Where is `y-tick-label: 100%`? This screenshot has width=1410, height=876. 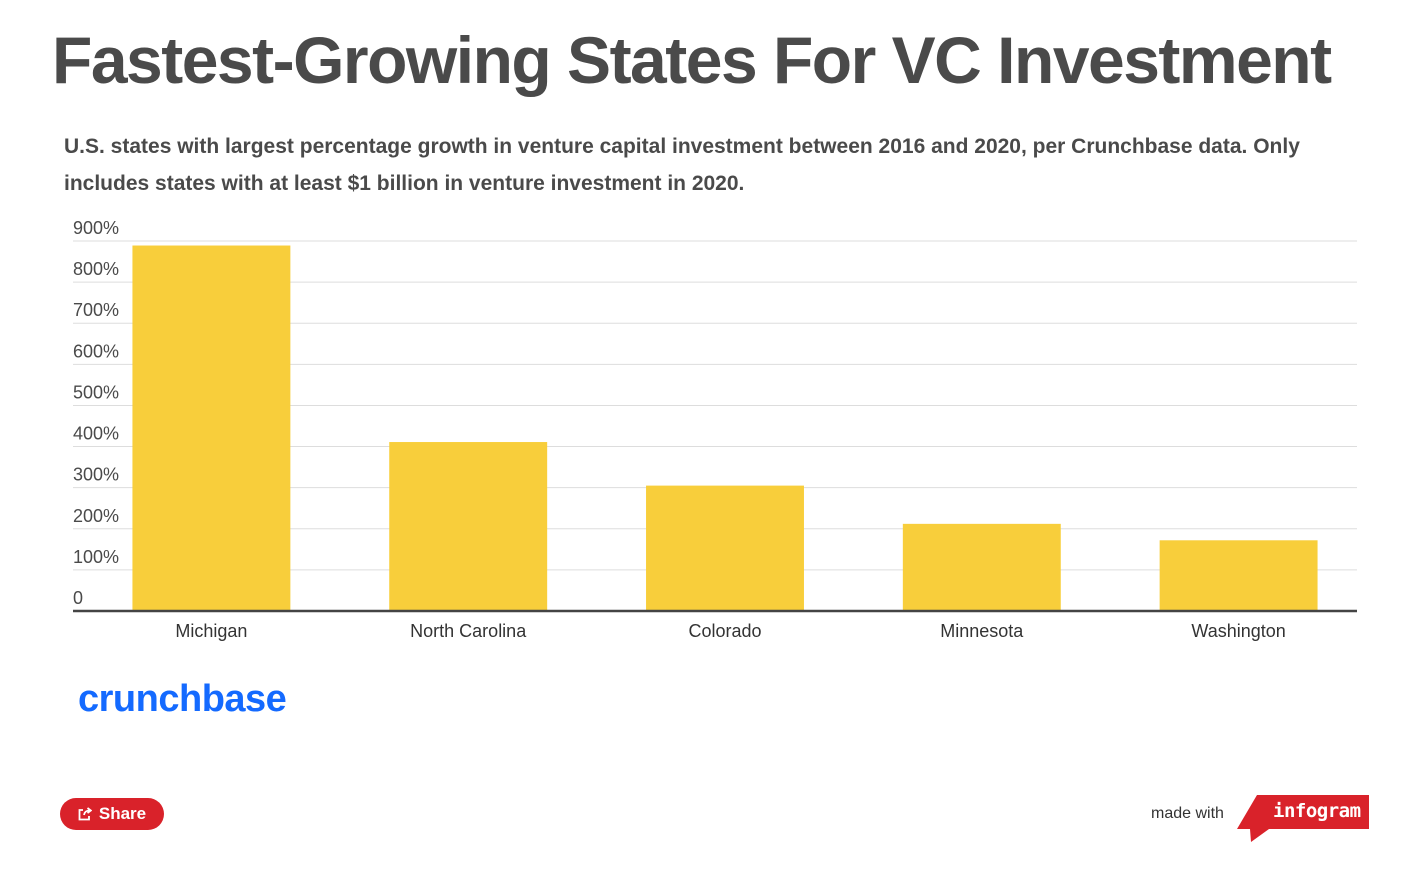 y-tick-label: 100% is located at coordinates (96, 557).